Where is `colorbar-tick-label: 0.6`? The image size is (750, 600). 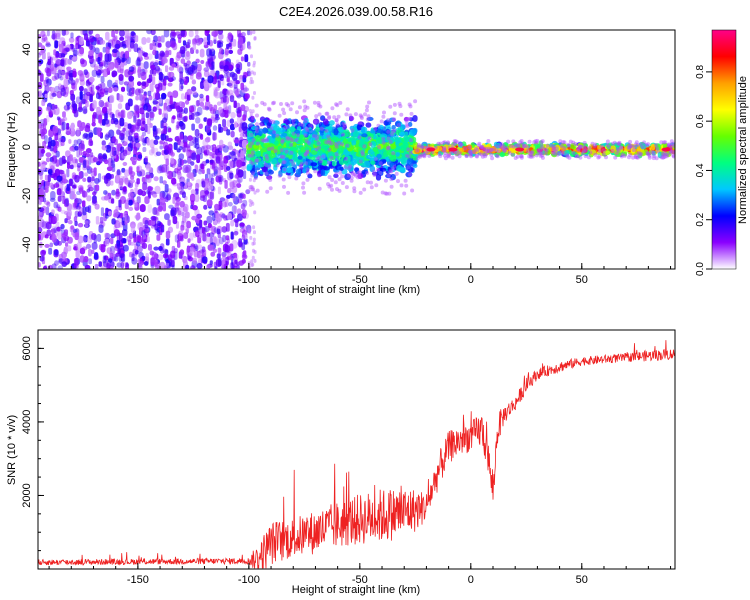 colorbar-tick-label: 0.6 is located at coordinates (700, 121).